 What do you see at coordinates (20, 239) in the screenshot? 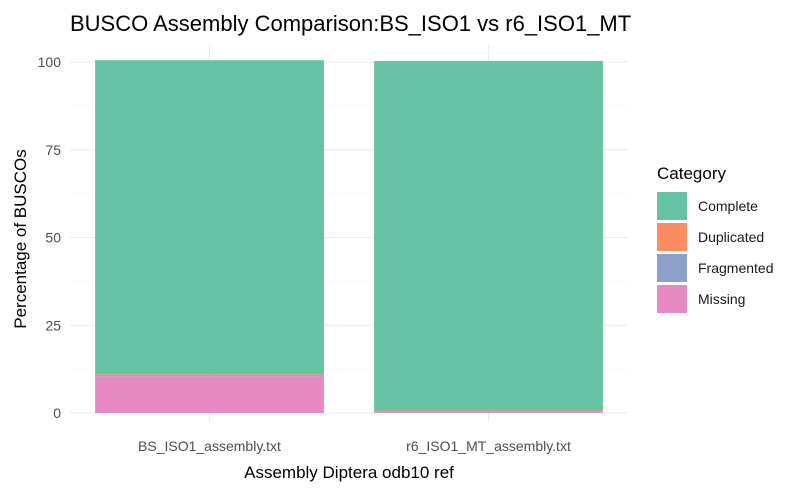
I see `y-axis-title: Percentage of BUSCOs` at bounding box center [20, 239].